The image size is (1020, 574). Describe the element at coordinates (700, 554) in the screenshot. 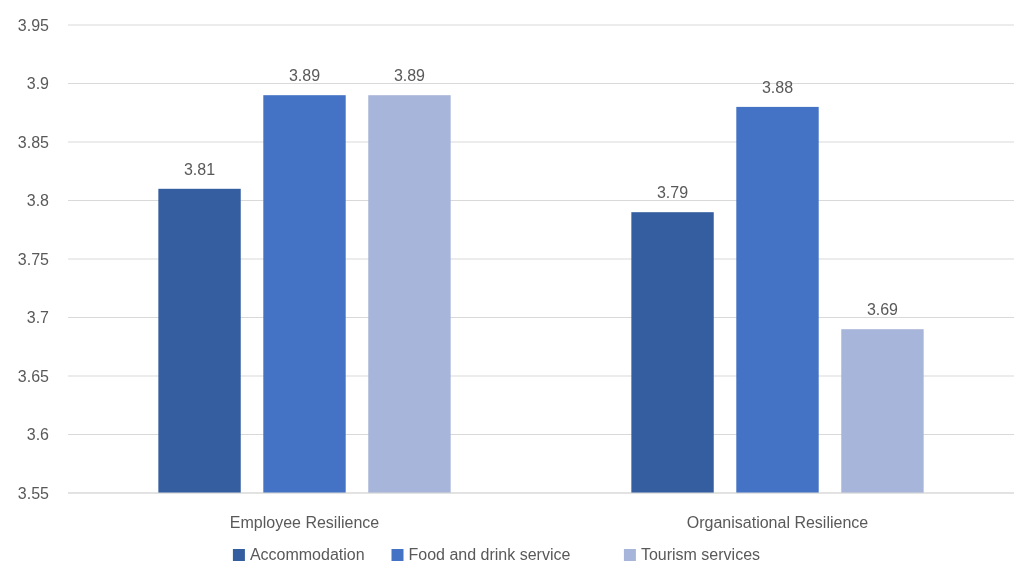

I see `legend-label: Tourism services` at that location.